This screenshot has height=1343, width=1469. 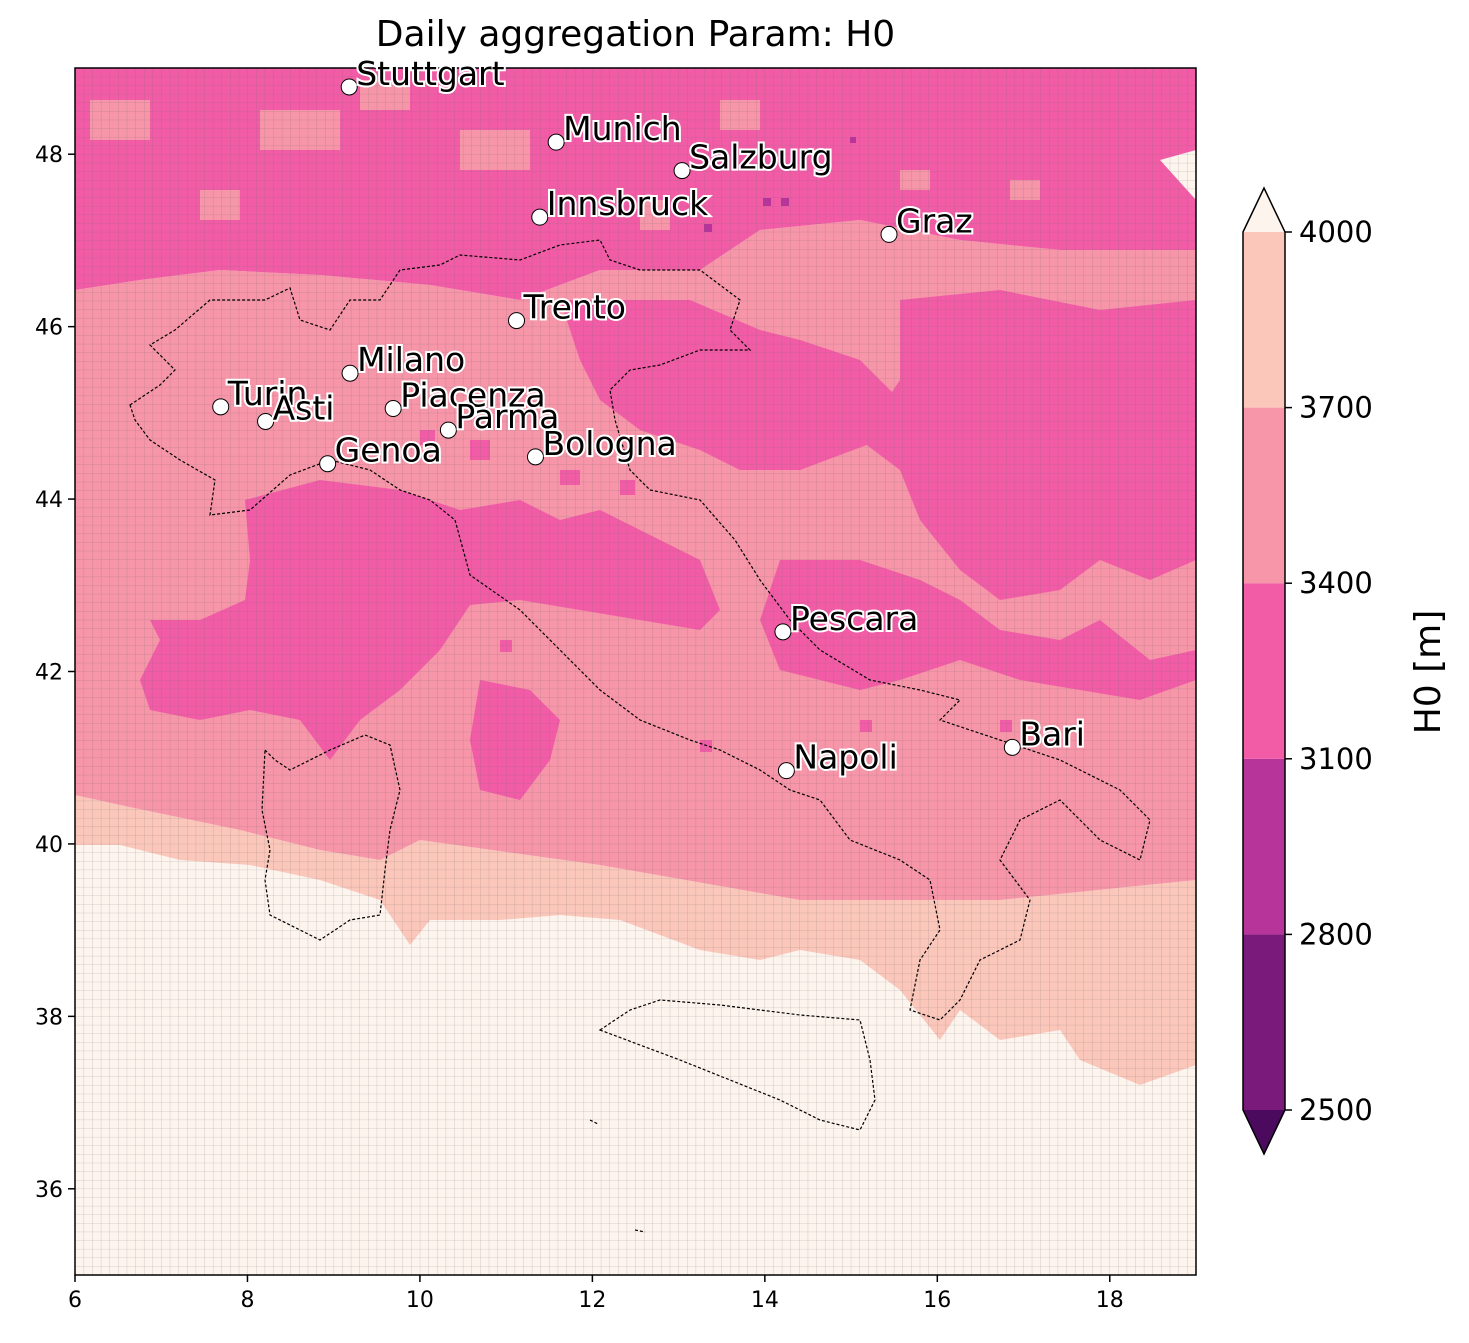 I want to click on colorbar-label: H0 [m], so click(x=1428, y=672).